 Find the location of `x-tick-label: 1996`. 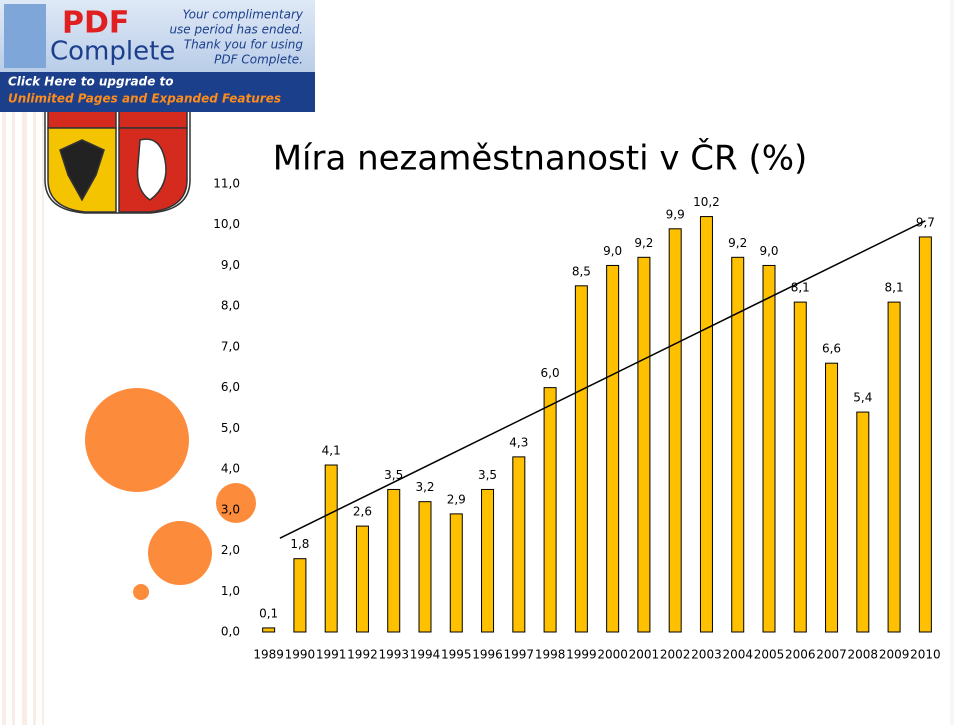

x-tick-label: 1996 is located at coordinates (487, 655).